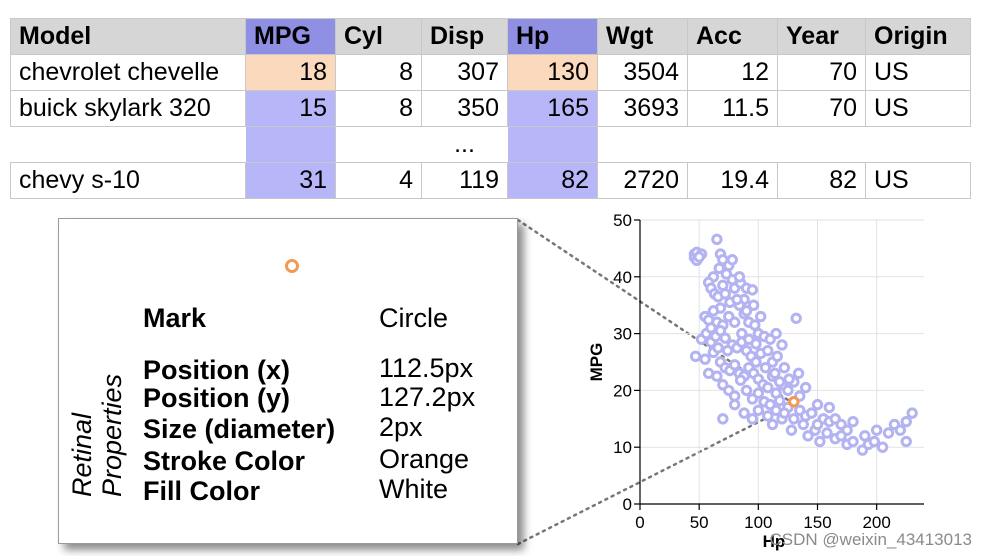 This screenshot has width=988, height=556. Describe the element at coordinates (918, 36) in the screenshot. I see `column-header-origin: Origin` at that location.